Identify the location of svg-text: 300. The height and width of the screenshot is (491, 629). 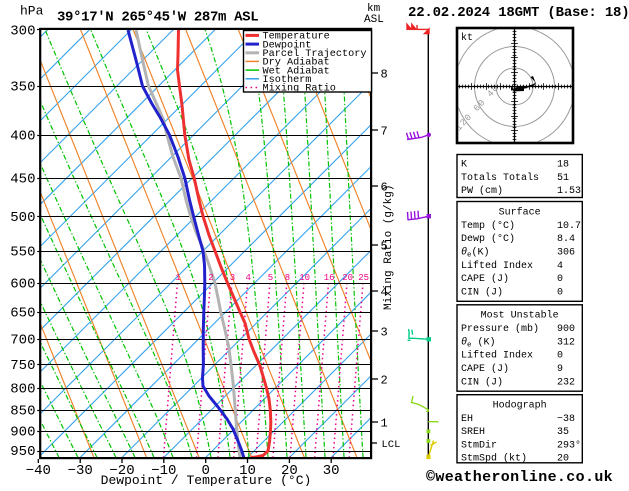
(22, 32).